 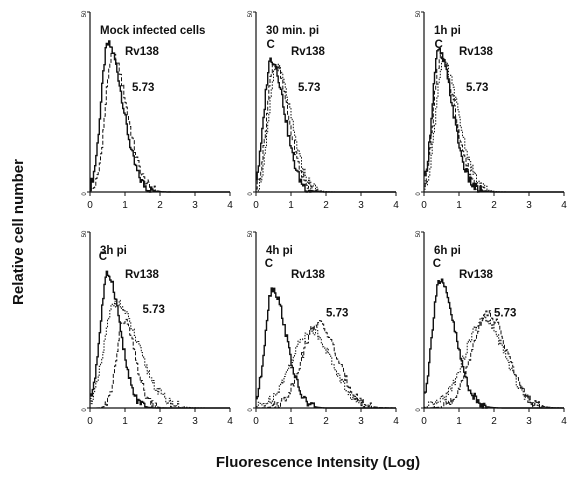 I want to click on panel-title: Mock infected cells, so click(x=152, y=31).